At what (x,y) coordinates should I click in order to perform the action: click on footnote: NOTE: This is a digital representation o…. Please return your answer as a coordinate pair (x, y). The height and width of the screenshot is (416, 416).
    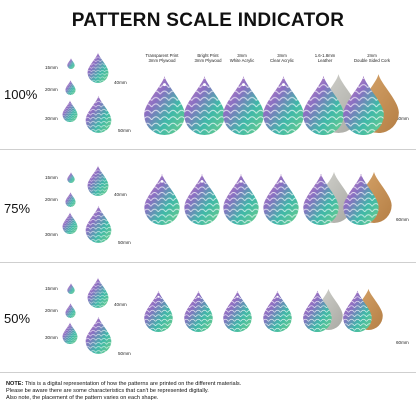
    Looking at the image, I should click on (124, 391).